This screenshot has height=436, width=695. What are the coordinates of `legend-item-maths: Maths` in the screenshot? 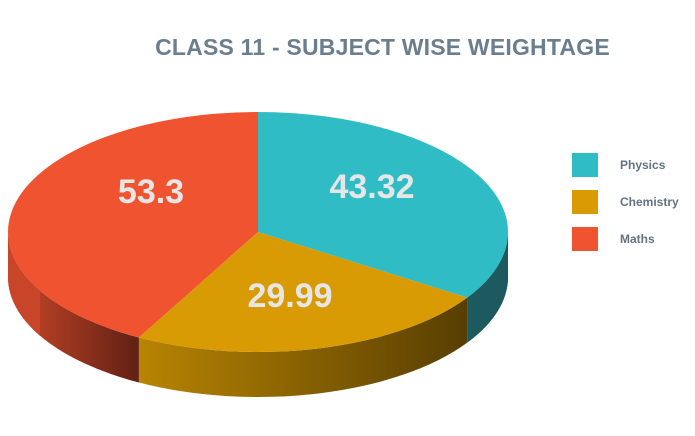 It's located at (625, 238).